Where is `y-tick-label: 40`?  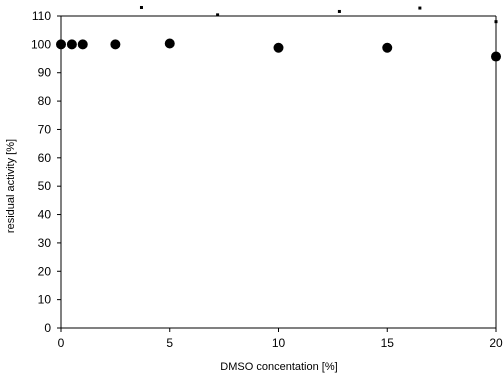 y-tick-label: 40 is located at coordinates (45, 215).